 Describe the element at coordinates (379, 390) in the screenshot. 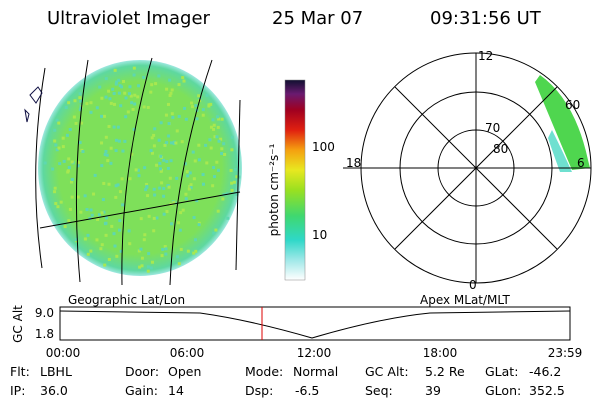

I see `info-label: Seq:` at that location.